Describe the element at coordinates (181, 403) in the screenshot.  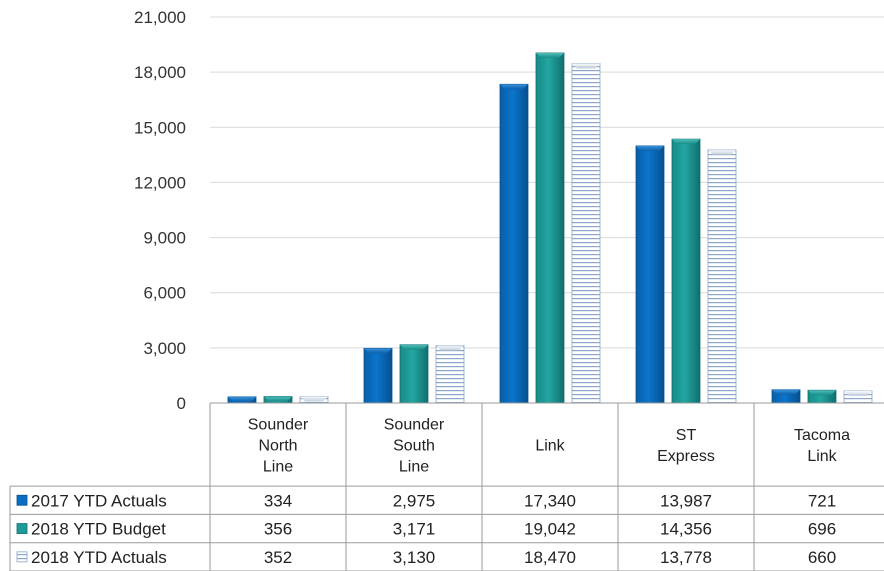
I see `y-tick-label: 0` at that location.